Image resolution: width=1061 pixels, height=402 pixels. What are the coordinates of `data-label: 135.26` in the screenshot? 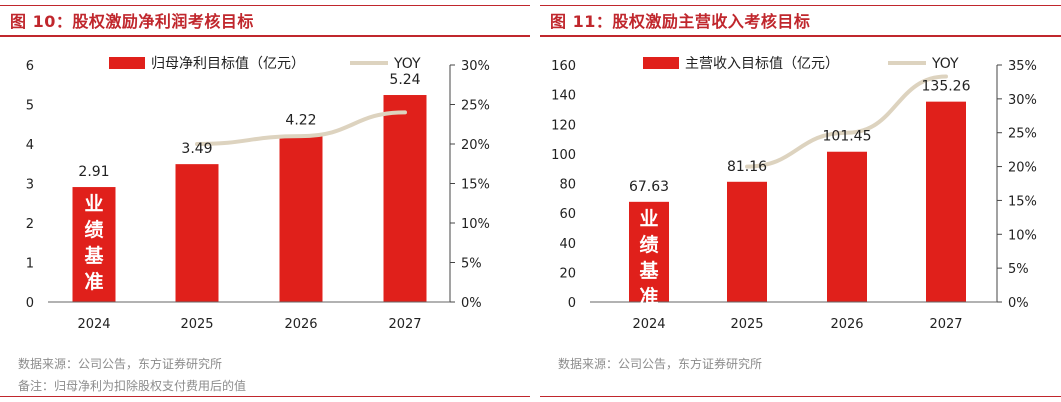 It's located at (946, 87).